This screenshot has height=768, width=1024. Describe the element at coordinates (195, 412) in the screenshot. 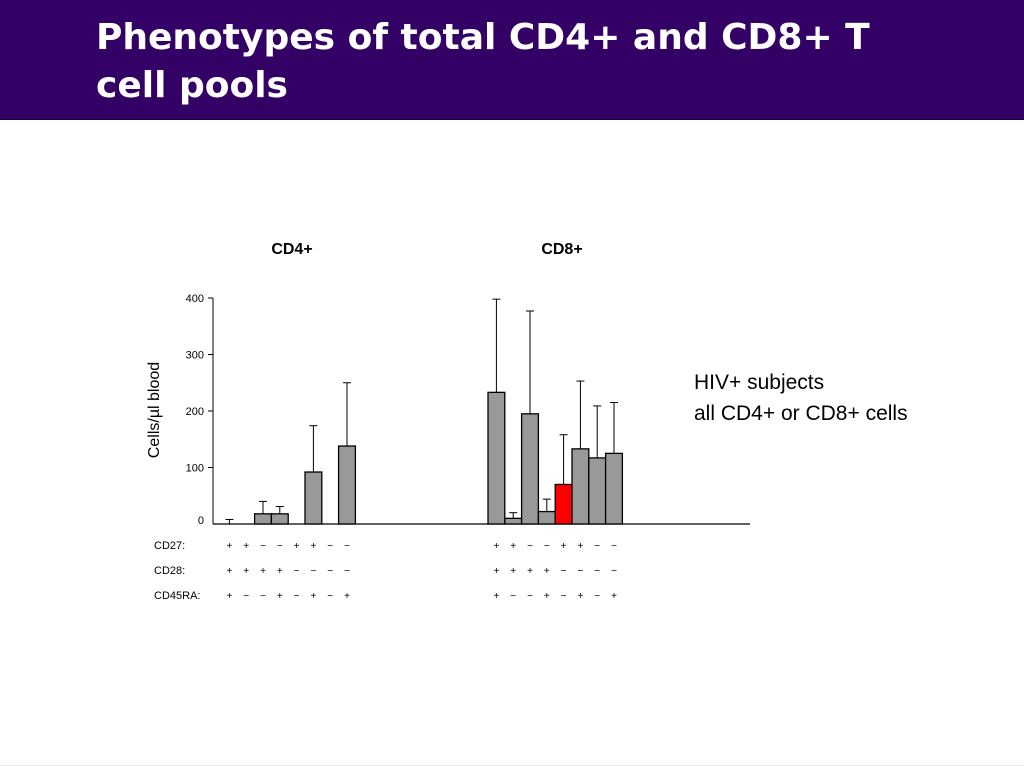

I see `y-tick-label: 200` at that location.